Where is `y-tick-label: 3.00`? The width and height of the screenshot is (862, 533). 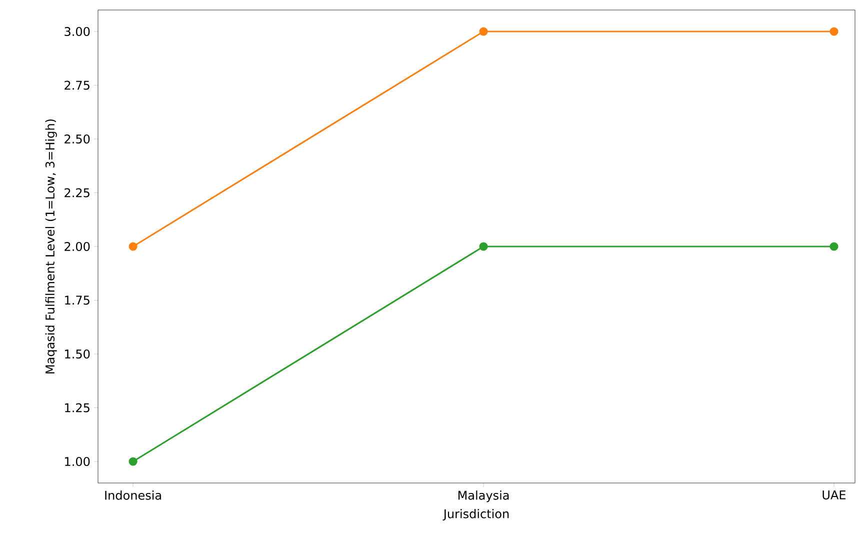
y-tick-label: 3.00 is located at coordinates (77, 31).